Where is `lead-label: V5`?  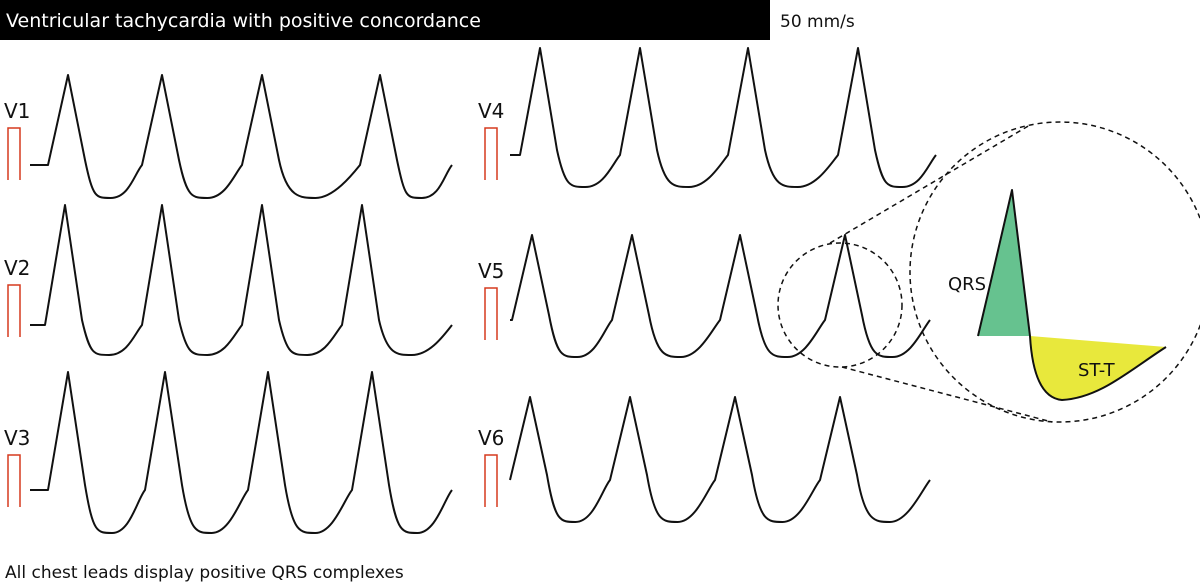
lead-label: V5 is located at coordinates (491, 271).